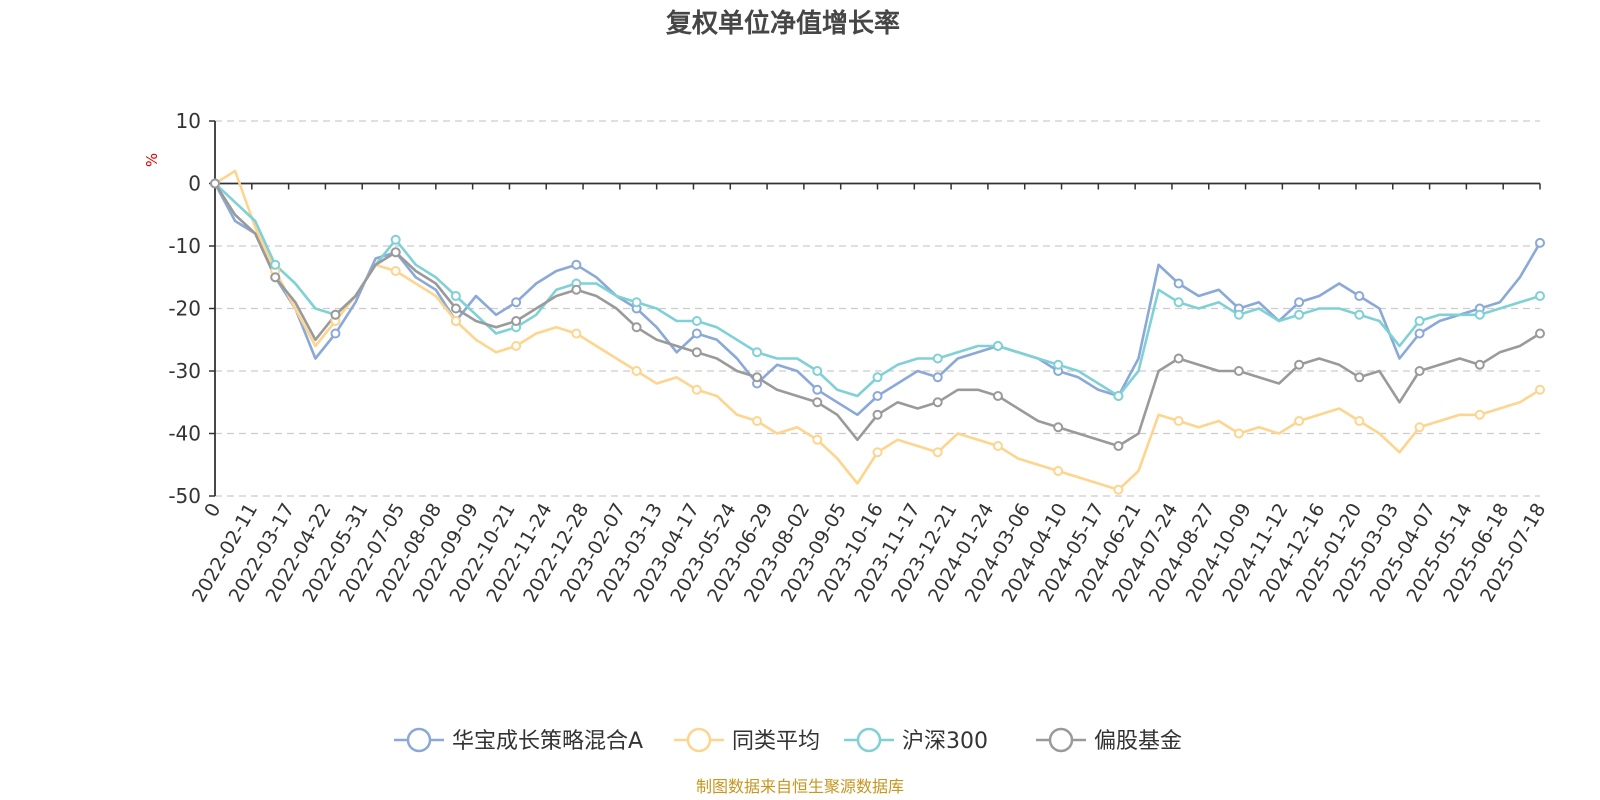 The image size is (1600, 800). I want to click on legend-label: 华宝成长策略混合A, so click(547, 741).